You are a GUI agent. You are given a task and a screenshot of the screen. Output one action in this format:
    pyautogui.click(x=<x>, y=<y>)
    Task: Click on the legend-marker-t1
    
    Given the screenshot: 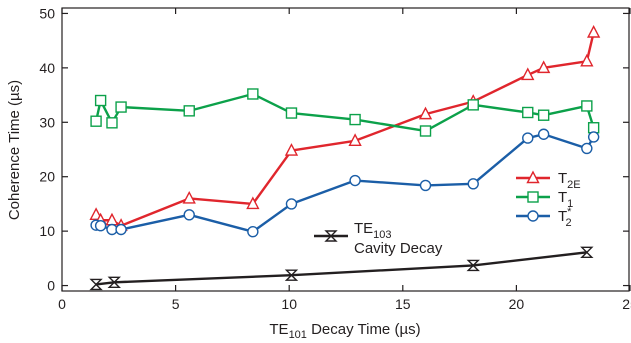 What is the action you would take?
    pyautogui.click(x=533, y=197)
    